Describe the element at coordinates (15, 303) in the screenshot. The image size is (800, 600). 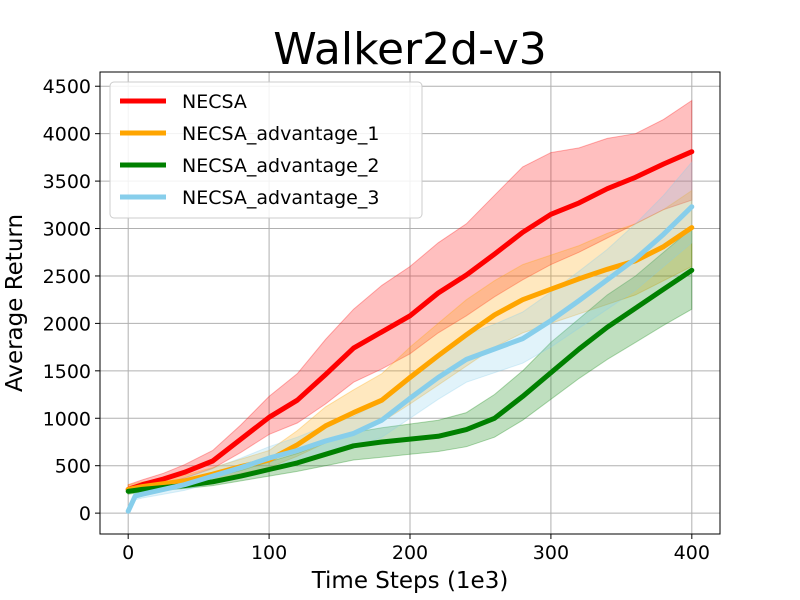
I see `y-axis-label: Average Return` at that location.